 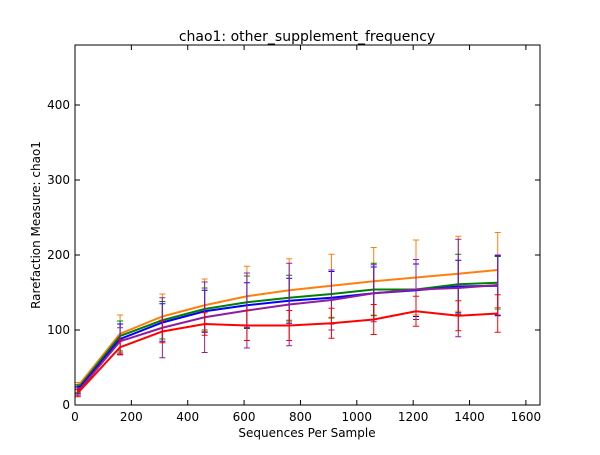 I want to click on x-tick-label: 0, so click(x=75, y=417).